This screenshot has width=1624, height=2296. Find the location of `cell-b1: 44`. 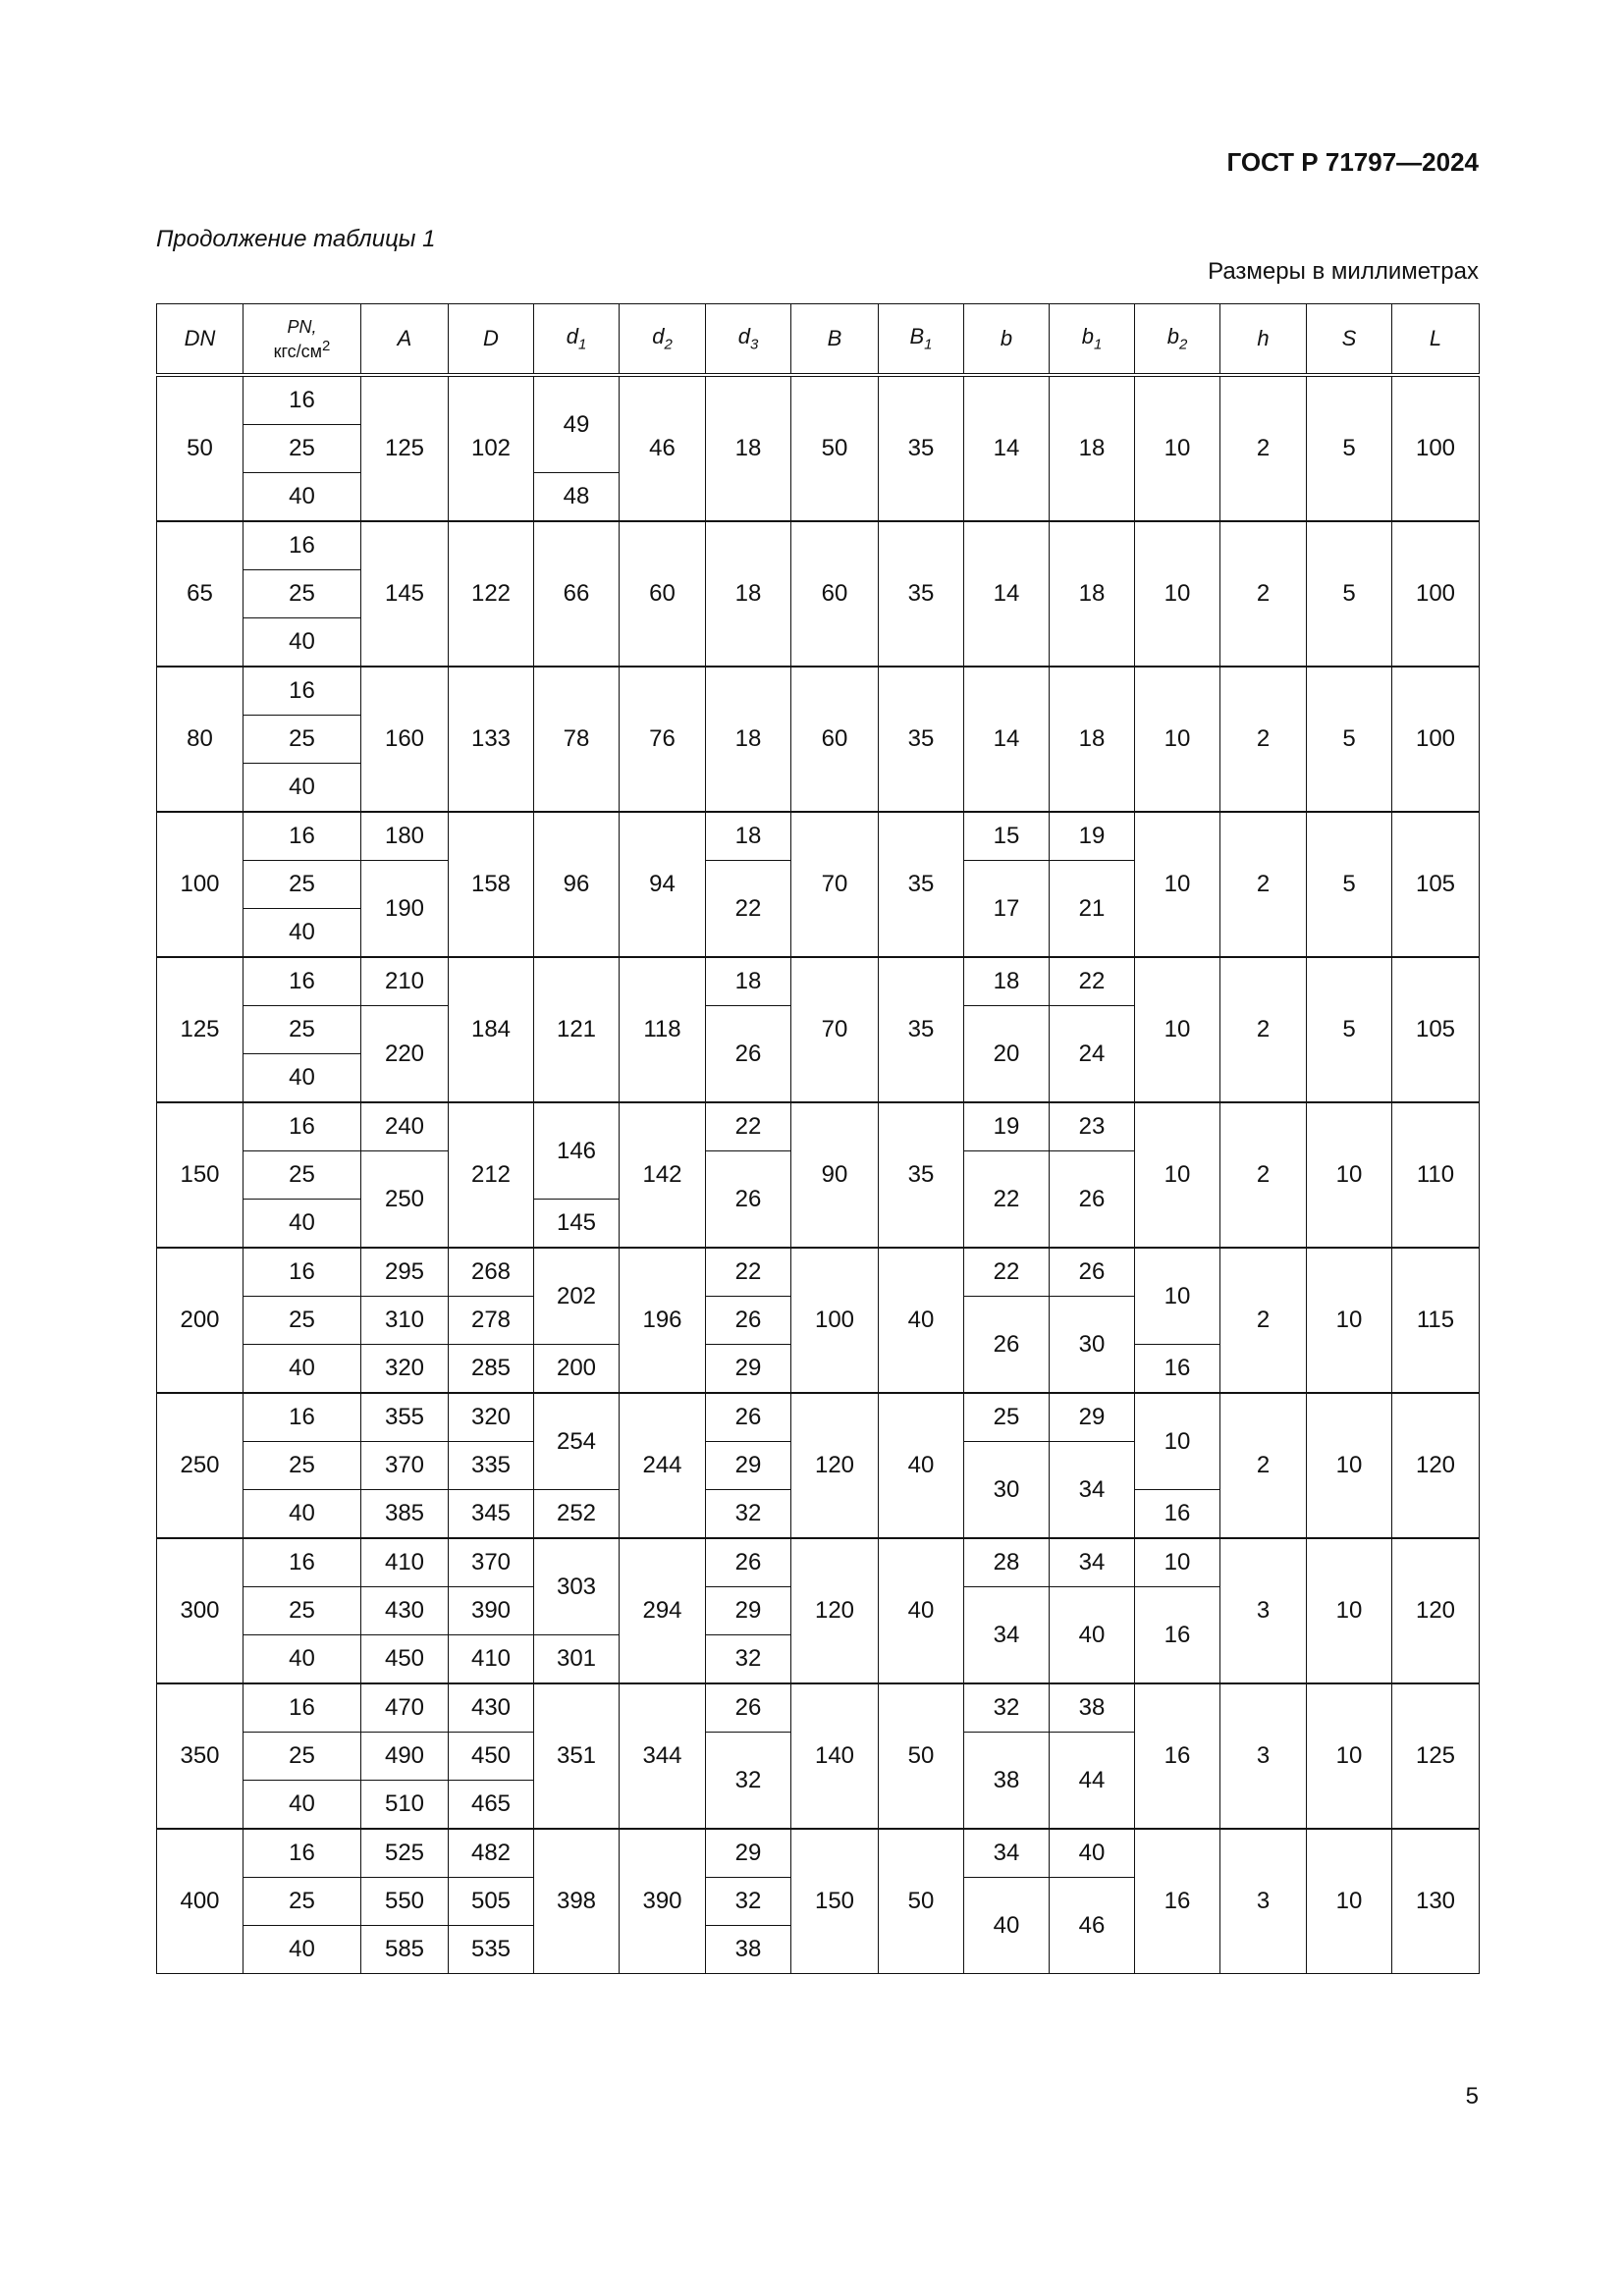

cell-b1: 44 is located at coordinates (1092, 1781).